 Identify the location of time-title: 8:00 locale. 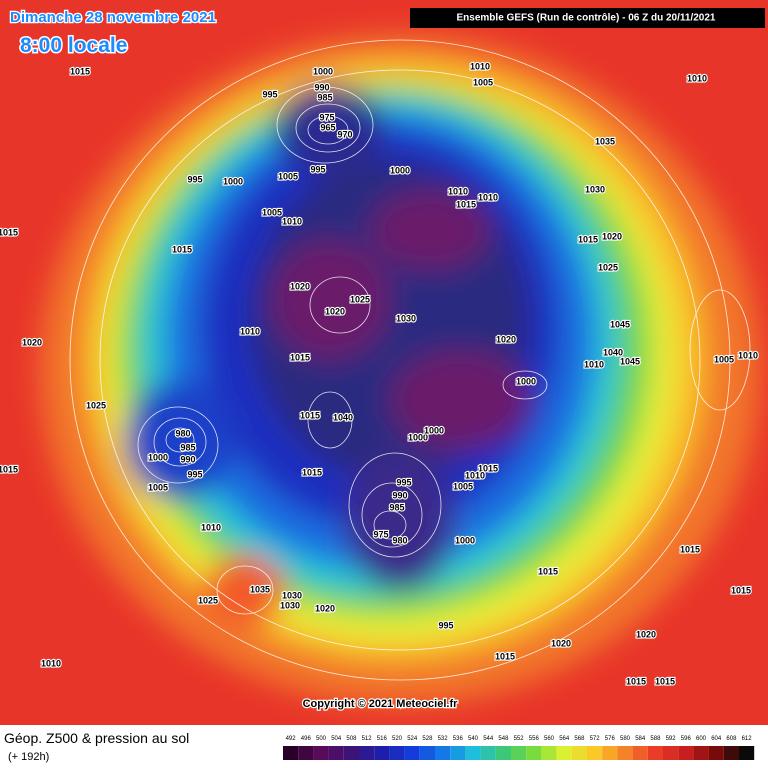
(73, 45).